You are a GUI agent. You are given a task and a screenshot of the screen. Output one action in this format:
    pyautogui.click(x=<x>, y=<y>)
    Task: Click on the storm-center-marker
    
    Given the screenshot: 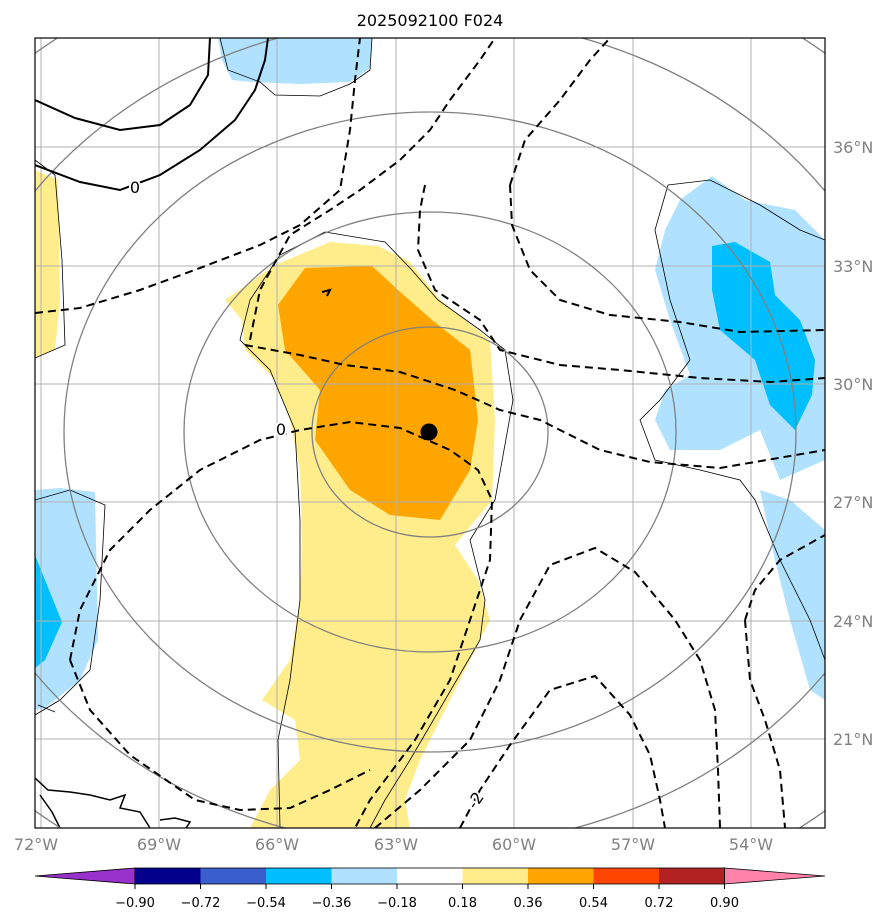 What is the action you would take?
    pyautogui.click(x=429, y=432)
    